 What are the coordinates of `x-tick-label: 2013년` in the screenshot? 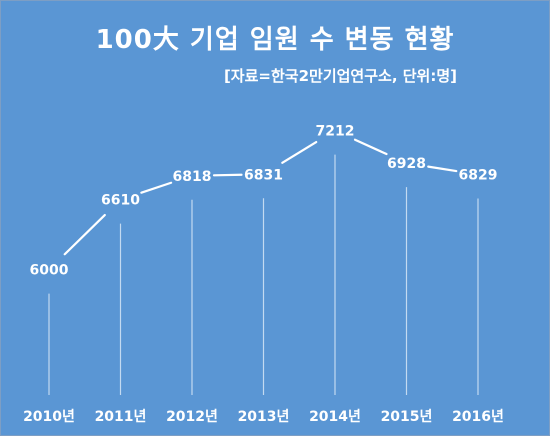 It's located at (264, 417).